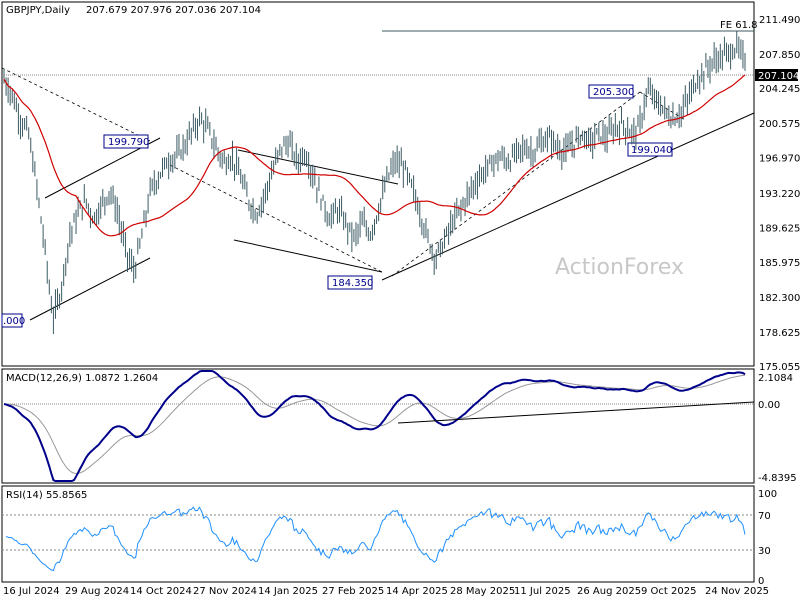 The height and width of the screenshot is (600, 800). I want to click on date-x-tick: 14 Apr 2025, so click(417, 591).